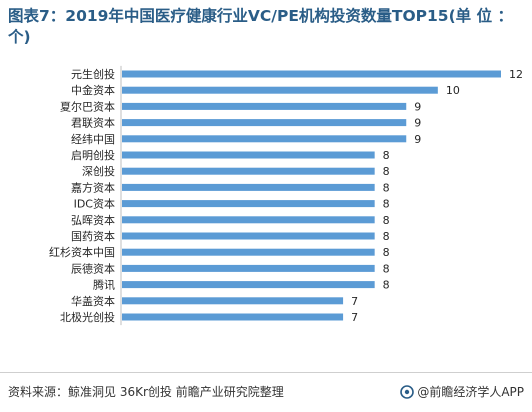 Image resolution: width=532 pixels, height=412 pixels. Describe the element at coordinates (93, 90) in the screenshot. I see `category-label: 中金资本` at that location.